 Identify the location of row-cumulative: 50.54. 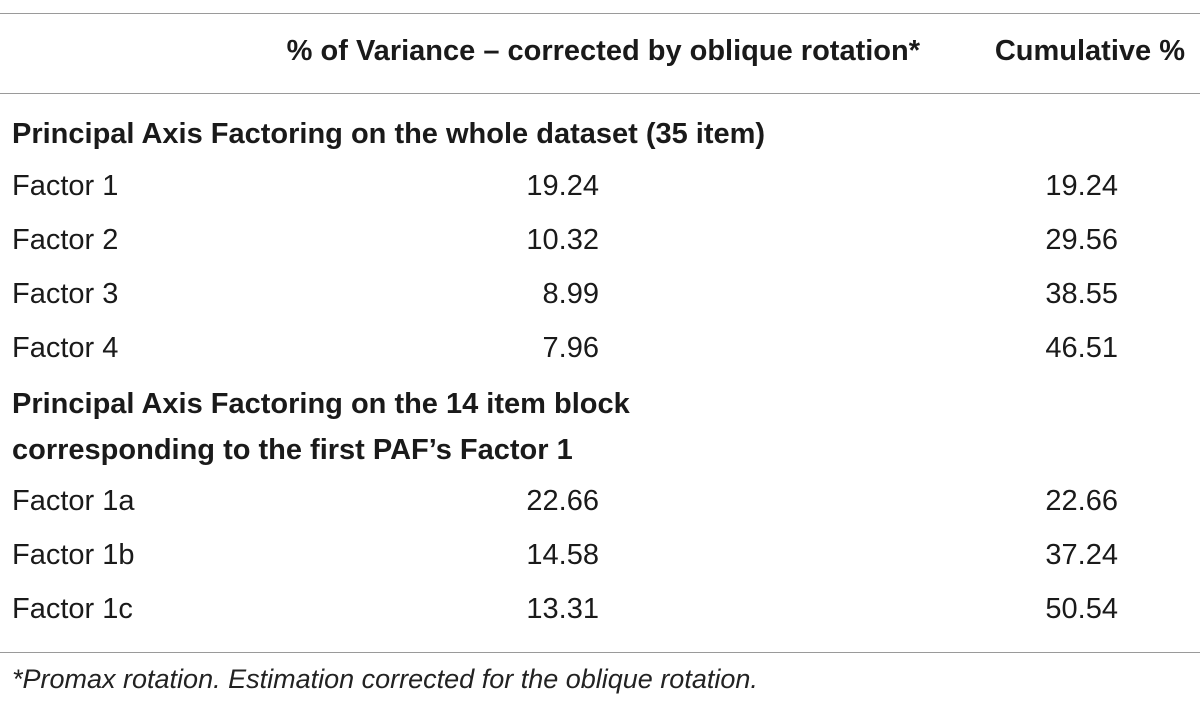
(1081, 609).